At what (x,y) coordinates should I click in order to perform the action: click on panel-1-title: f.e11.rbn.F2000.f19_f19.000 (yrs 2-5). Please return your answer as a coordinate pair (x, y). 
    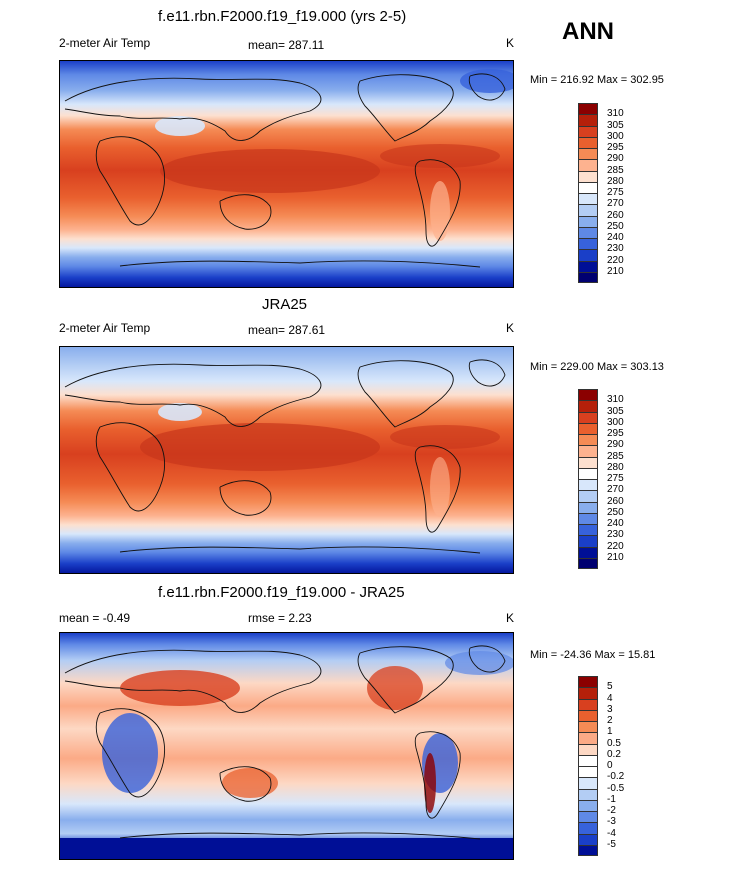
    Looking at the image, I should click on (282, 16).